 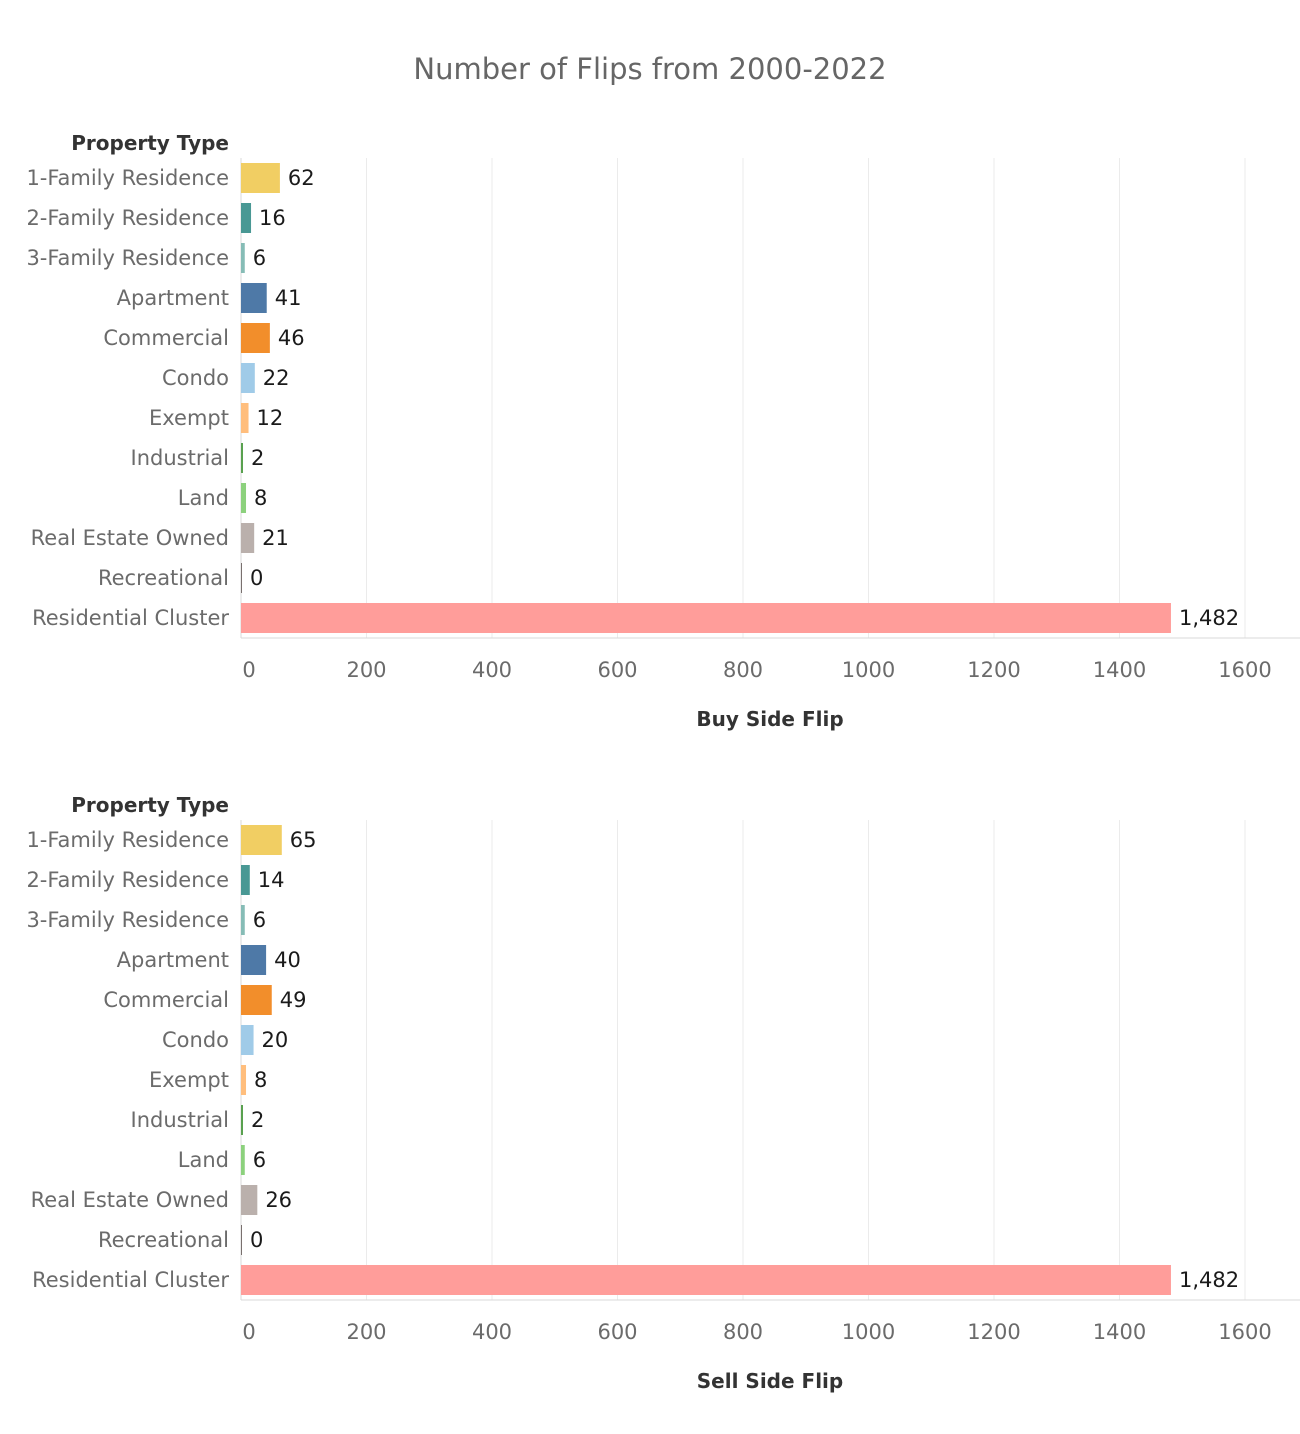 What do you see at coordinates (270, 418) in the screenshot?
I see `value-label: 12` at bounding box center [270, 418].